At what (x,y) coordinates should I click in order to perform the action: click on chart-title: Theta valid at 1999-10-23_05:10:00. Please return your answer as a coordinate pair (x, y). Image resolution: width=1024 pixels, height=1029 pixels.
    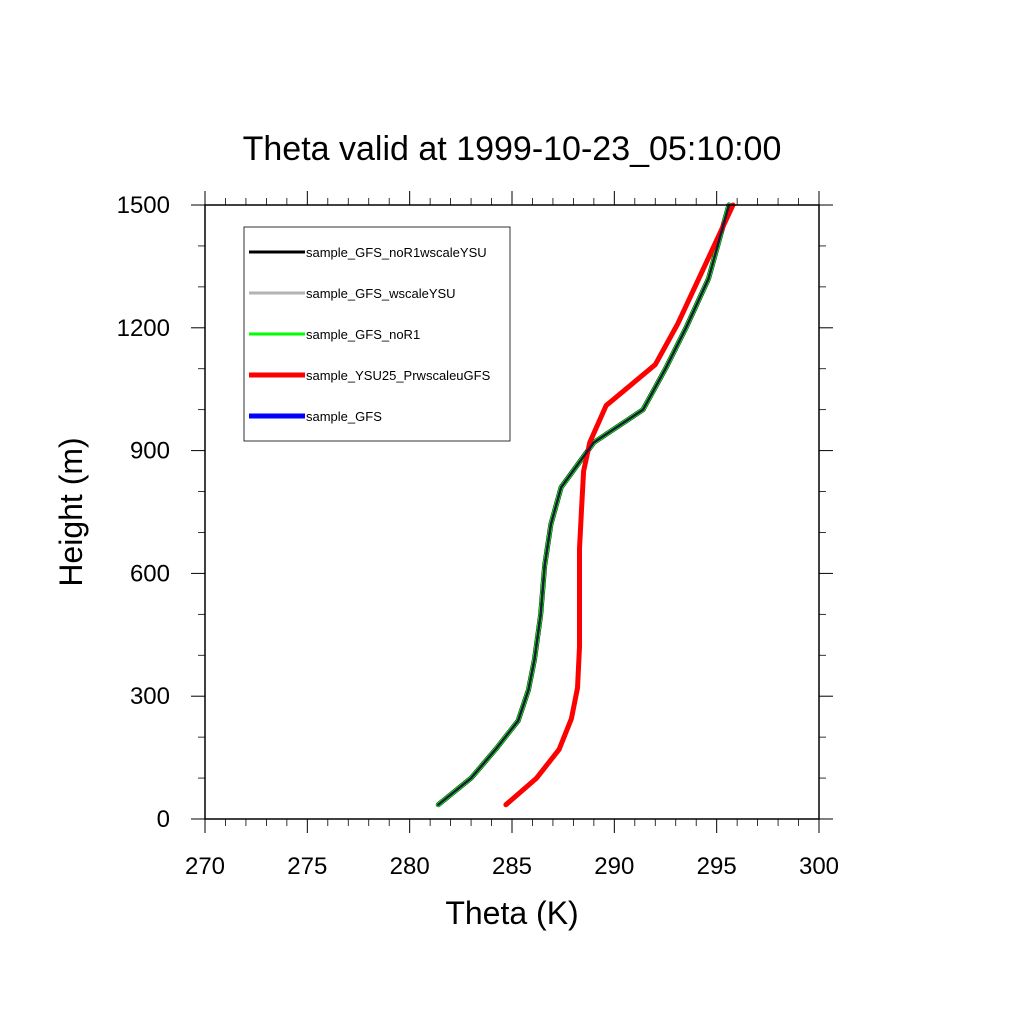
    Looking at the image, I should click on (512, 149).